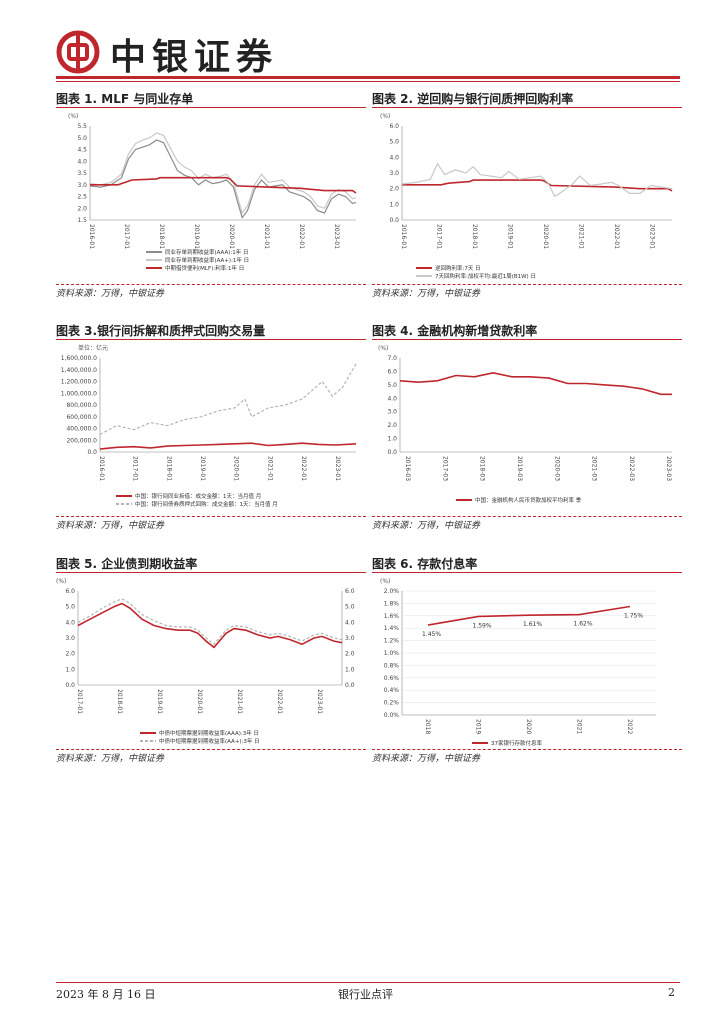  I want to click on y-tick-label: 0.8%, so click(392, 665).